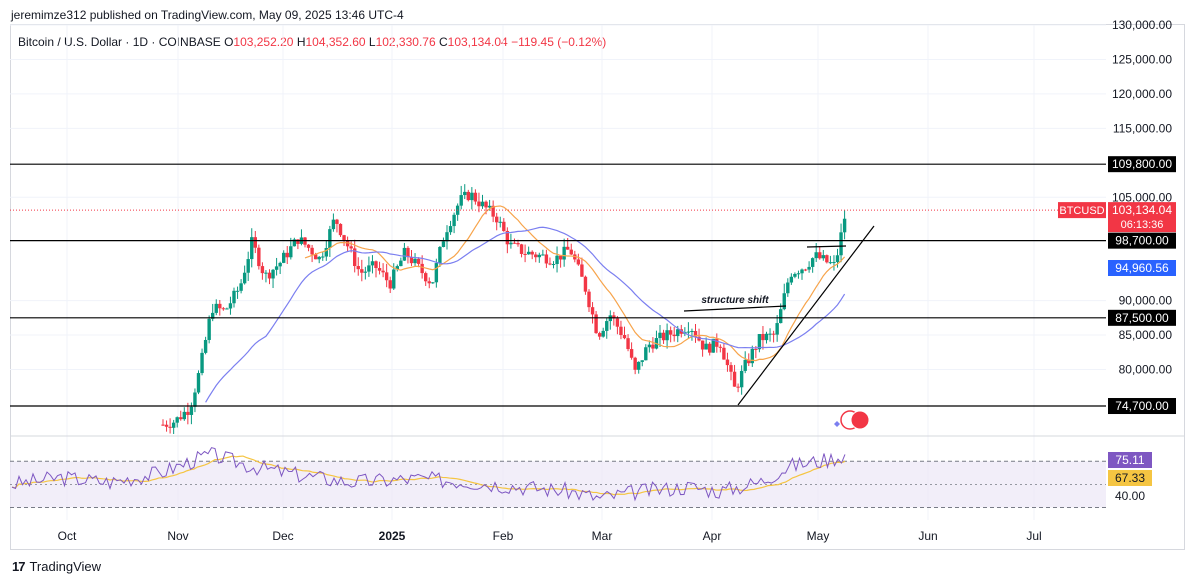  What do you see at coordinates (1146, 370) in the screenshot?
I see `price-tick-label: 80,000.00` at bounding box center [1146, 370].